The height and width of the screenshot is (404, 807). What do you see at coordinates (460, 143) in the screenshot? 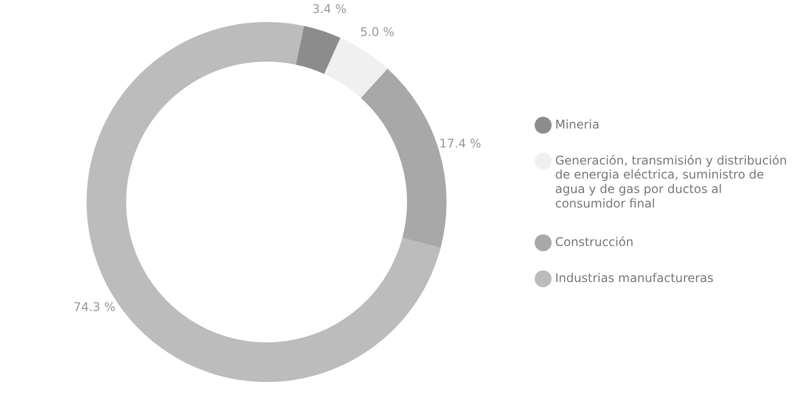
I see `data-label: 17.4 %` at bounding box center [460, 143].